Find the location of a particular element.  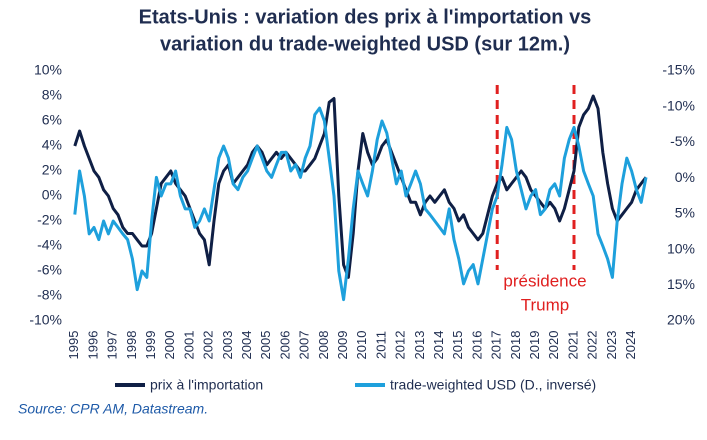

y-tick-label: 4% is located at coordinates (52, 145).